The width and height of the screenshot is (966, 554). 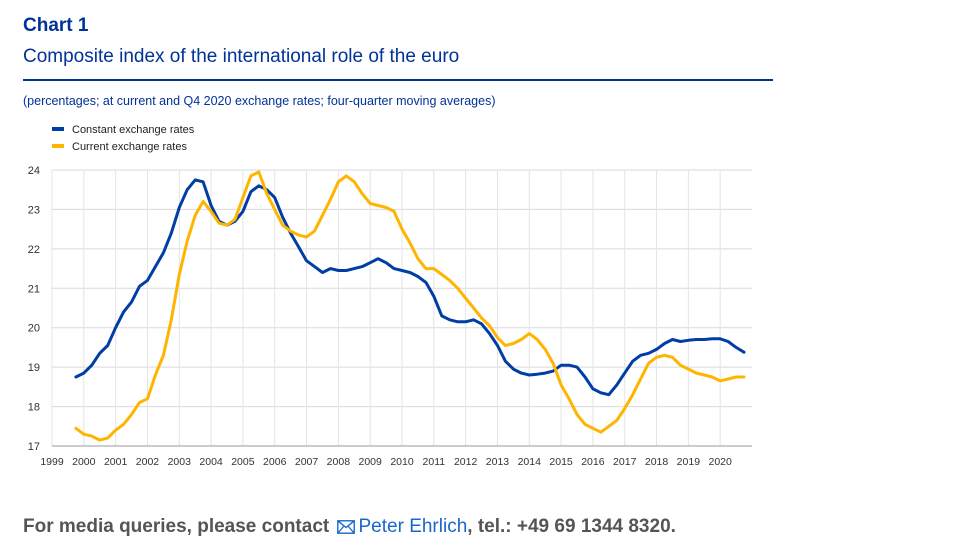 What do you see at coordinates (561, 462) in the screenshot?
I see `x-tick-label: 2015` at bounding box center [561, 462].